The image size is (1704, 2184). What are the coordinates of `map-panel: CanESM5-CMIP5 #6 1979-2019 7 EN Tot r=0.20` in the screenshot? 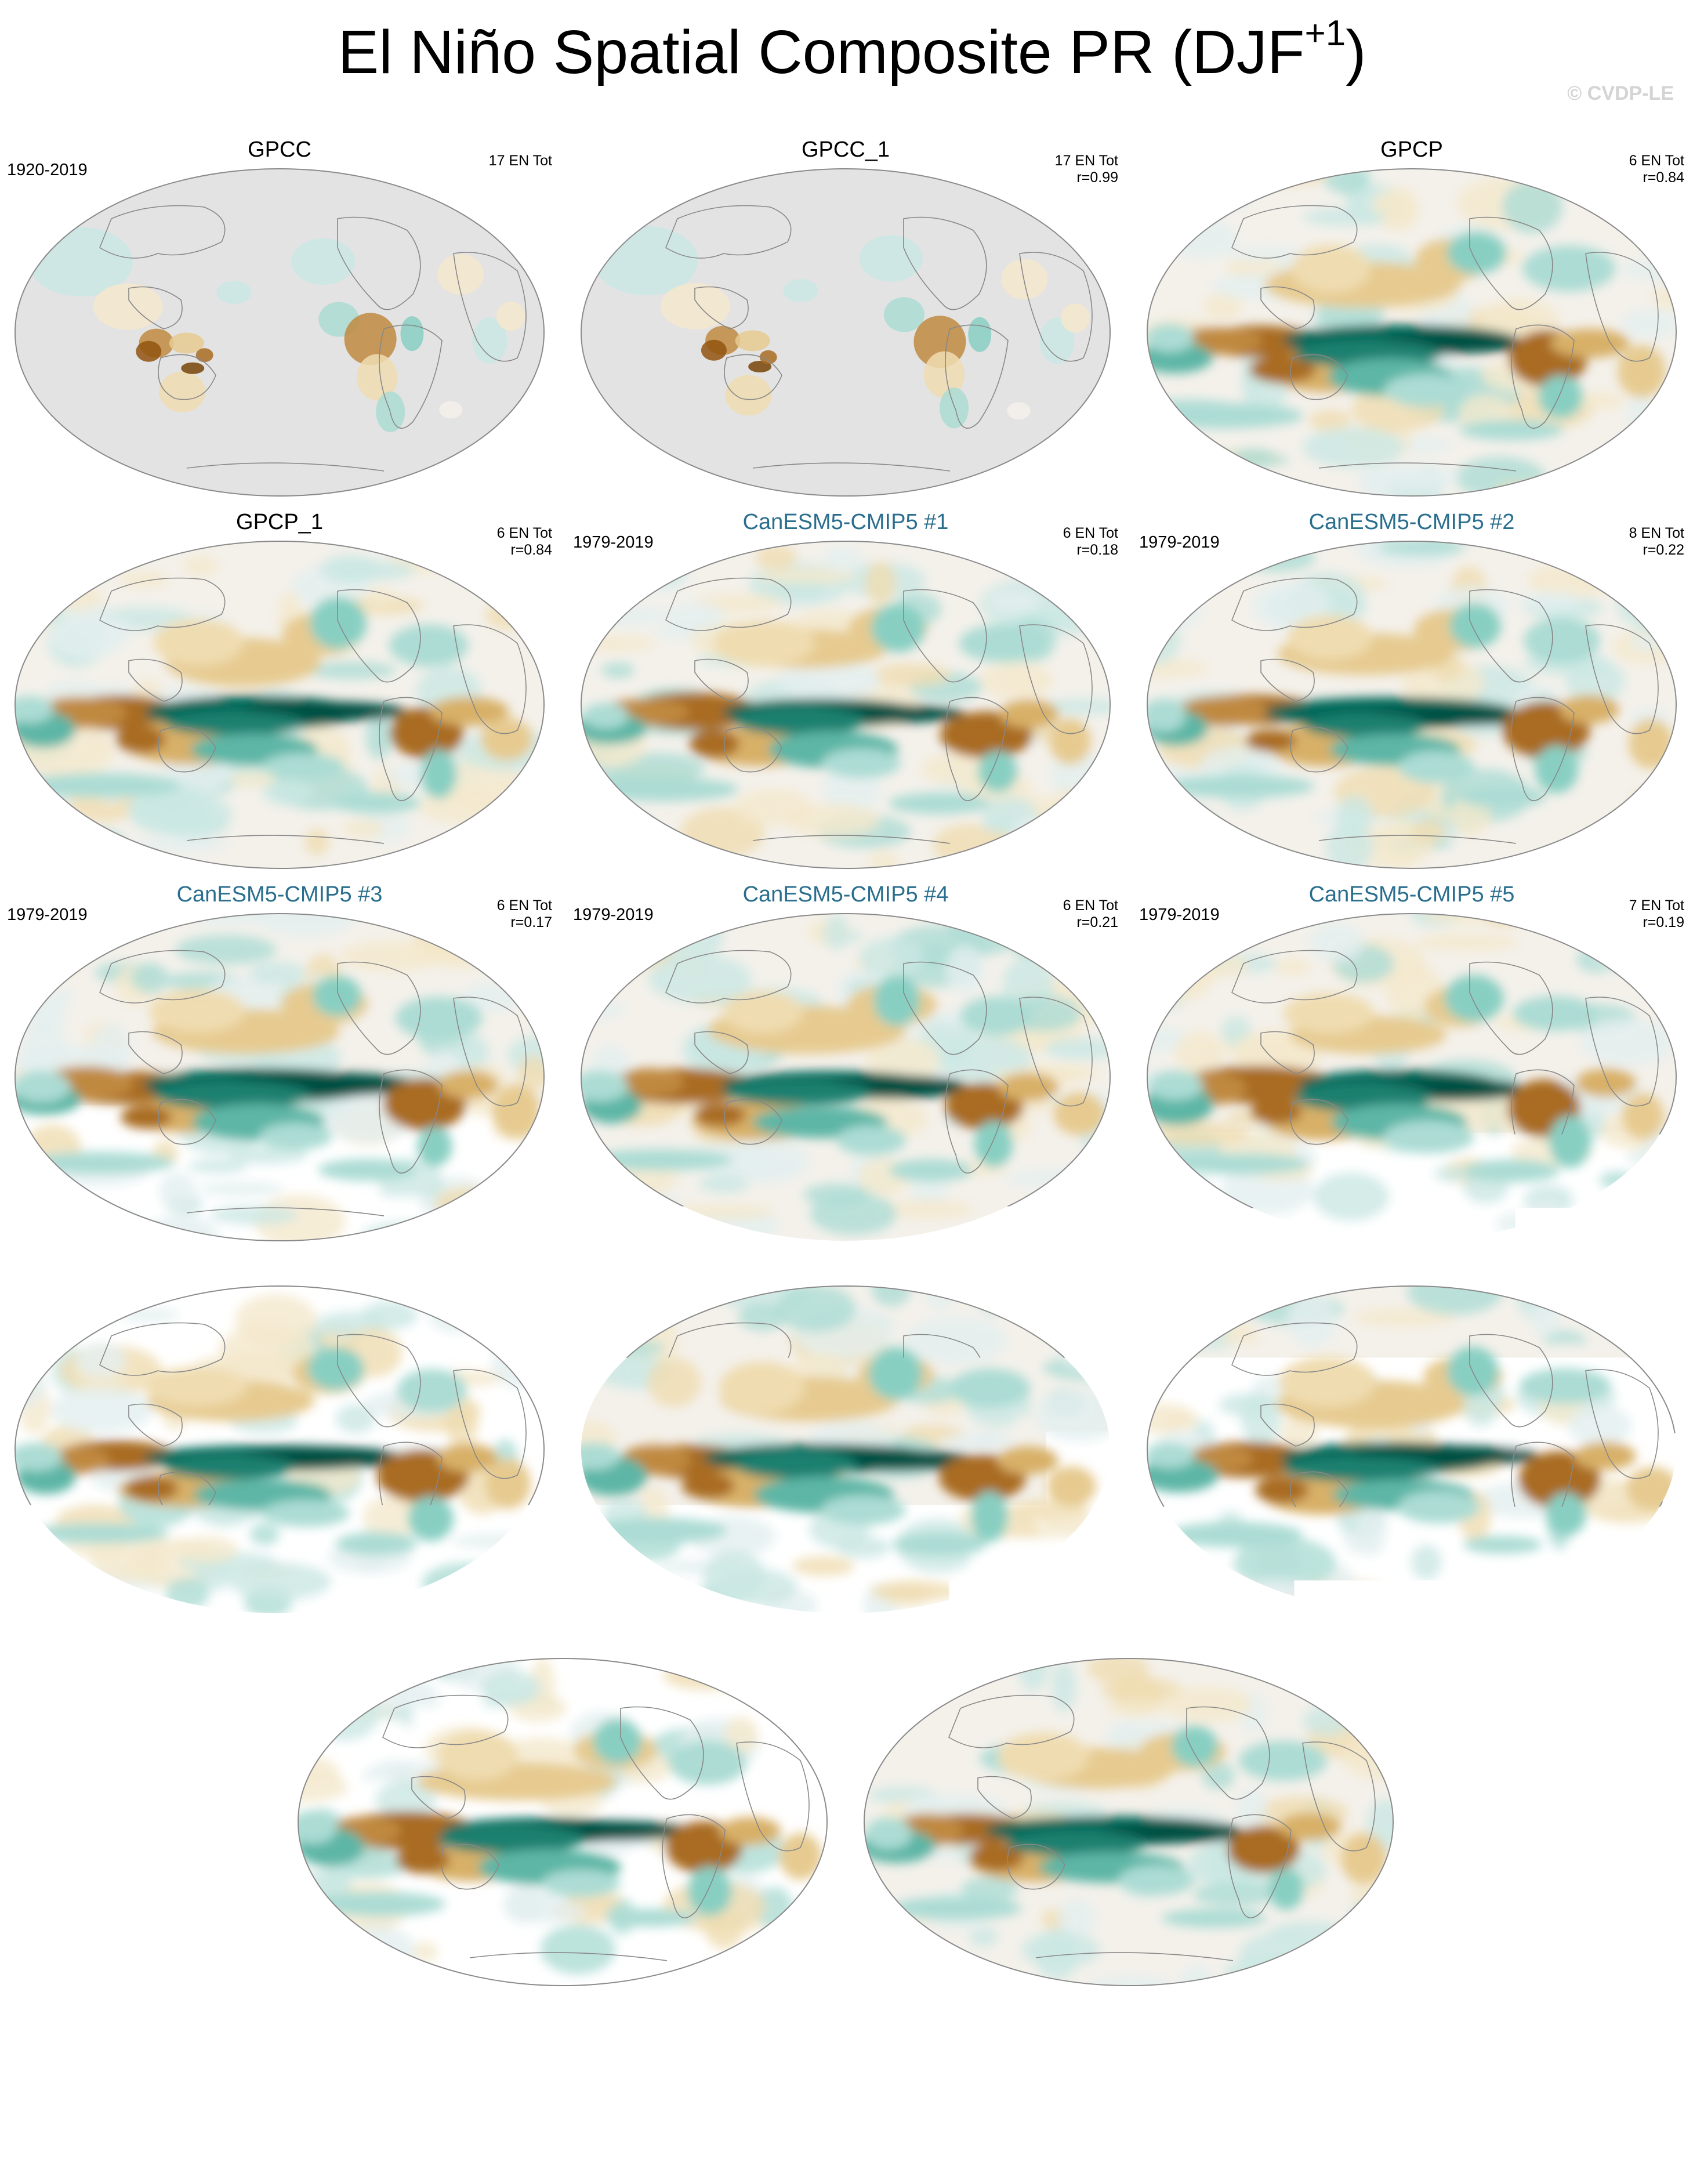 It's located at (279, 1433).